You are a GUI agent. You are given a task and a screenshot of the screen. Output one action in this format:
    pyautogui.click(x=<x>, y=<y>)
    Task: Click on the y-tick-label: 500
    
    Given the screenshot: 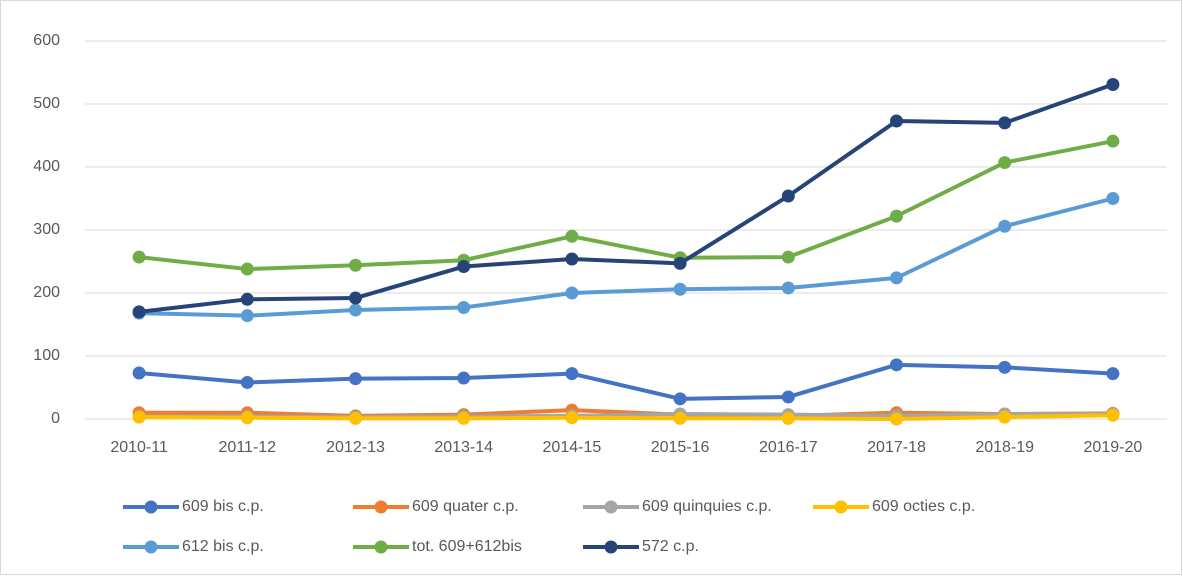 What is the action you would take?
    pyautogui.click(x=46, y=103)
    